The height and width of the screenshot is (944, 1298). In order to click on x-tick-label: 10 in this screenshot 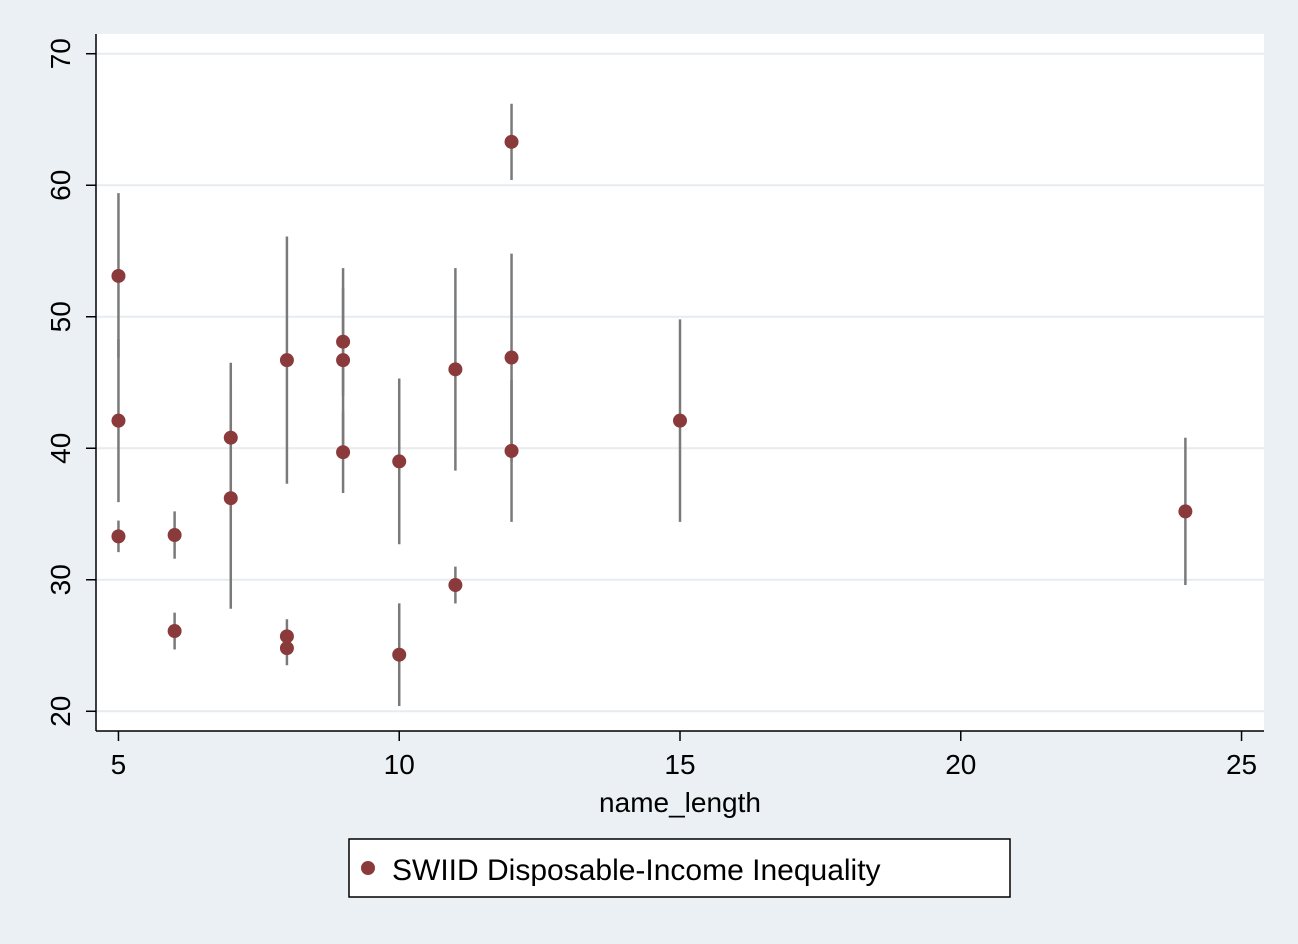, I will do `click(399, 764)`.